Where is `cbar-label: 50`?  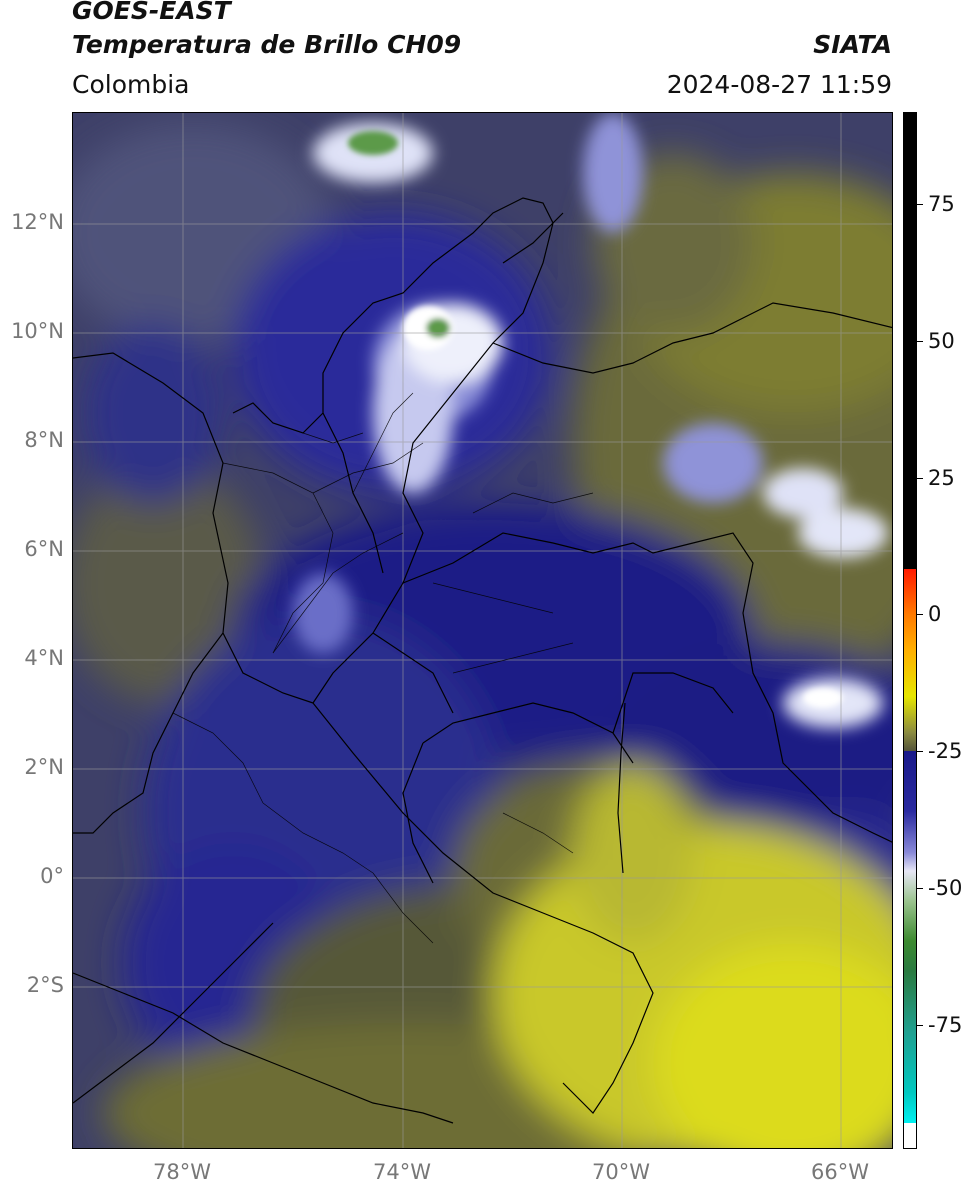 cbar-label: 50 is located at coordinates (941, 341).